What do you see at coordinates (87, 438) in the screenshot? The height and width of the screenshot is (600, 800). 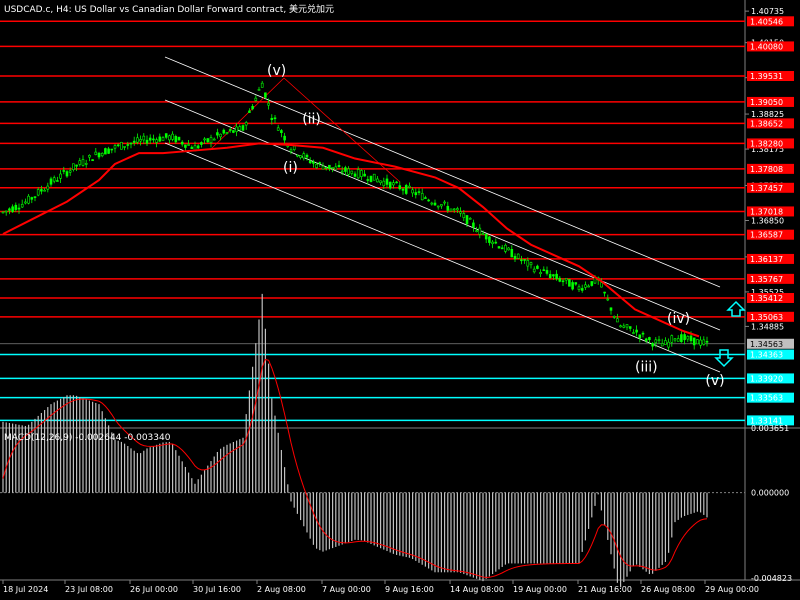 I see `macd-title: MACD(12,26,9) -0.002644 -0.003340` at bounding box center [87, 438].